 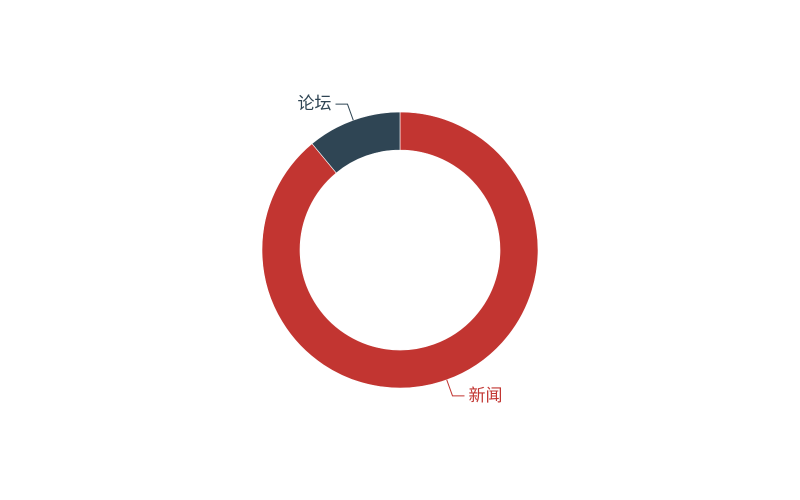 I want to click on slice-label-1: 论坛, so click(x=314, y=104).